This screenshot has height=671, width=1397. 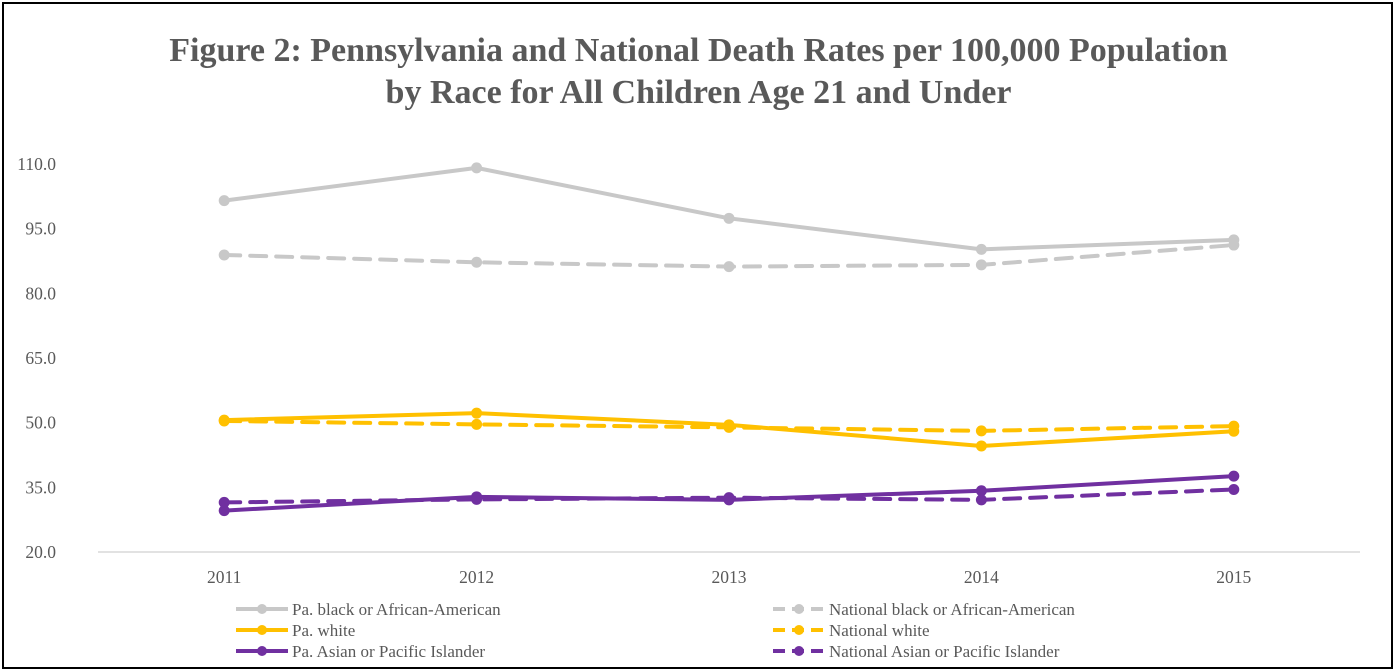 I want to click on legend-item: National white, so click(x=851, y=630).